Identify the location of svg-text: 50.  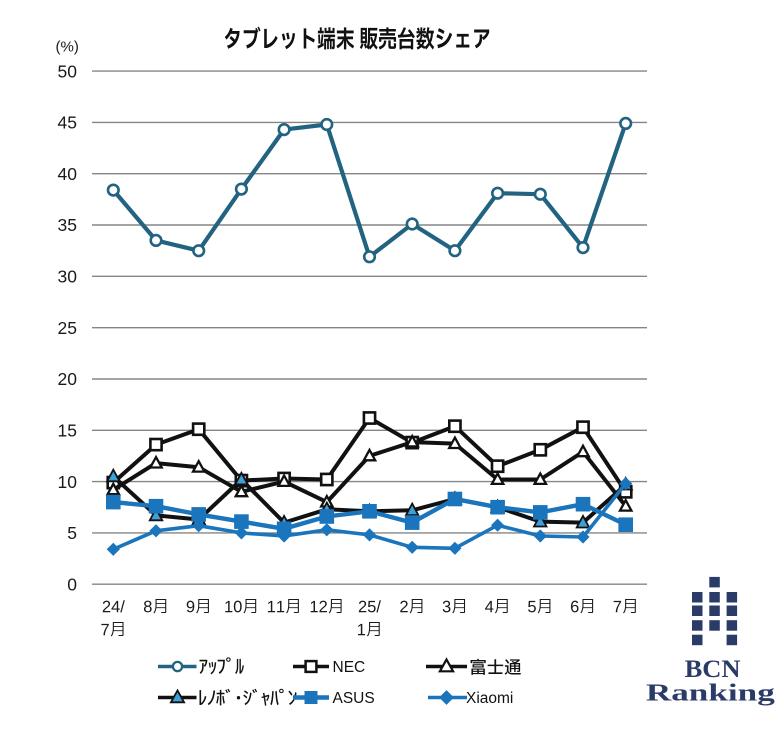
(68, 71).